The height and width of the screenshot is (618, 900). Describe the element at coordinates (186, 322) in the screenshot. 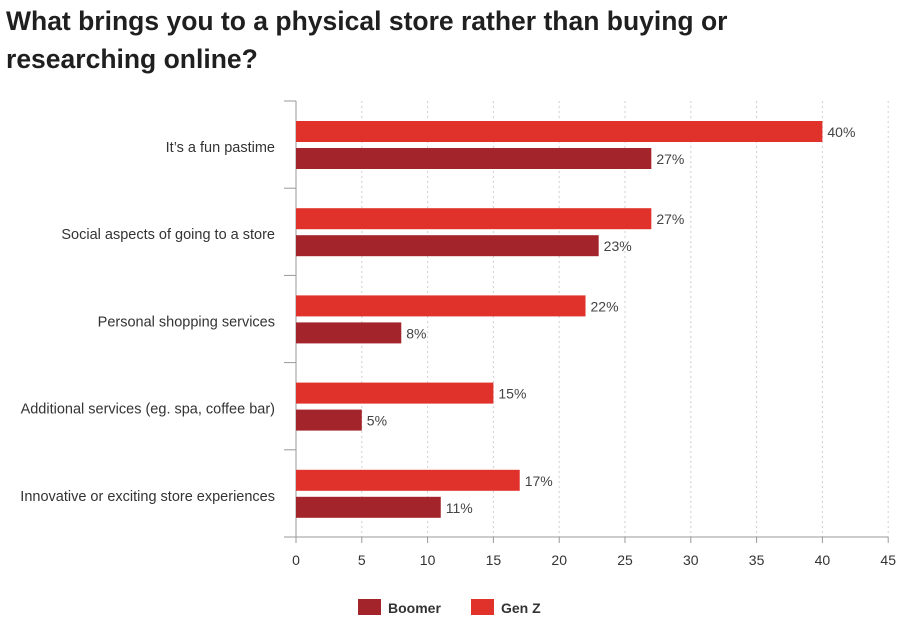

I see `category-label: Personal shopping services` at that location.